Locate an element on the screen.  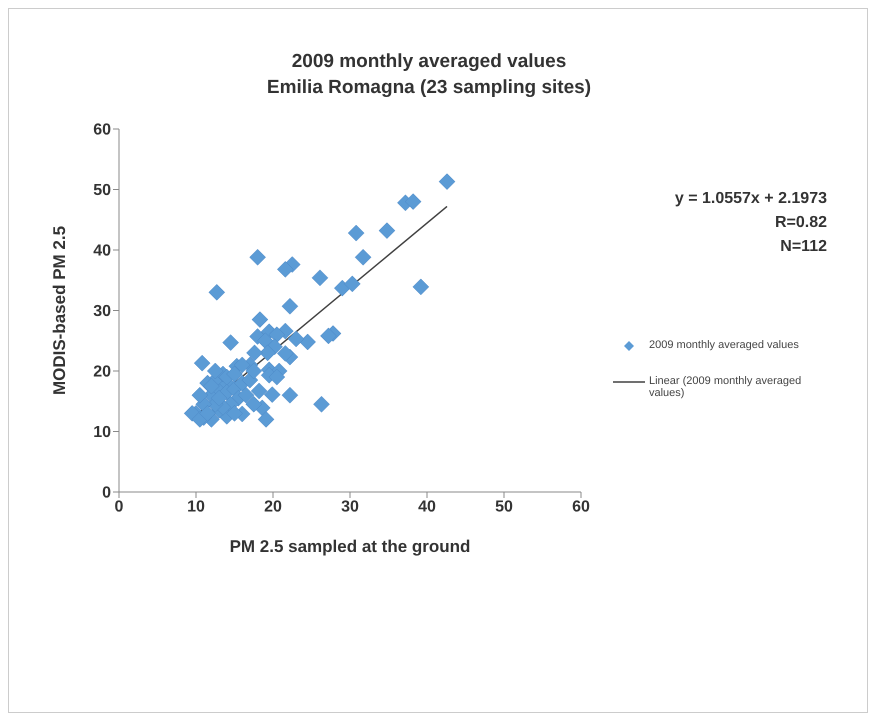
legend-label: Linear (2009 monthly averaged values) is located at coordinates (725, 387).